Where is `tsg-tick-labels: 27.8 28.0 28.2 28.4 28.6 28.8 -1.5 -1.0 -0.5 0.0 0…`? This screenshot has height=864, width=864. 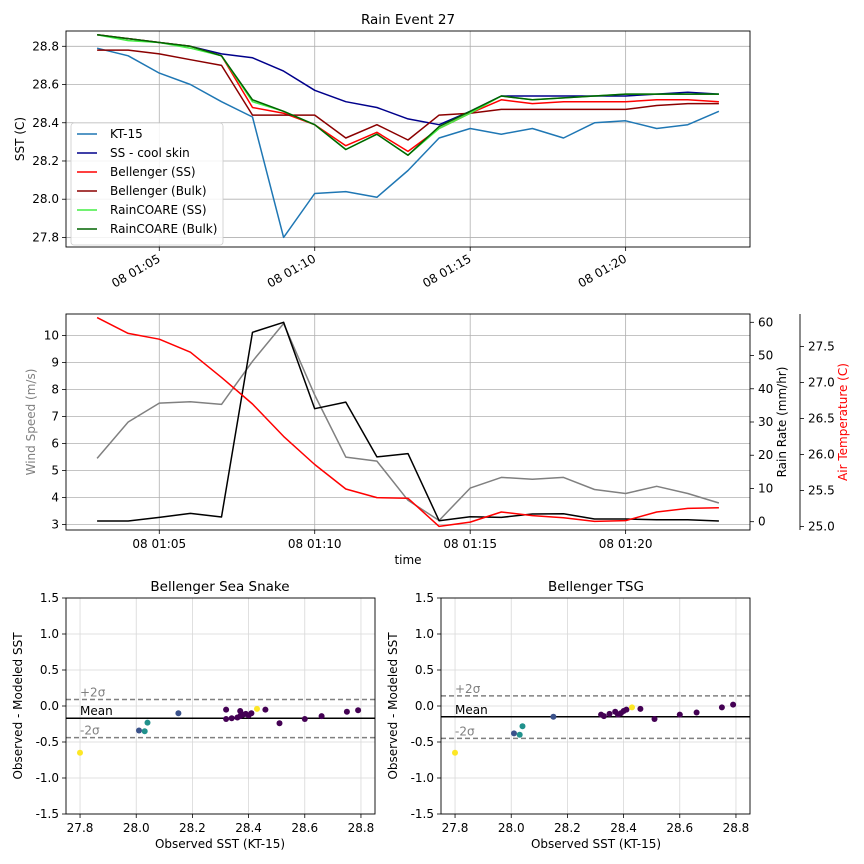
tsg-tick-labels: 27.8 28.0 28.2 28.4 28.6 28.8 -1.5 -1.0 -0.5 0.0 0… is located at coordinates (580, 713).